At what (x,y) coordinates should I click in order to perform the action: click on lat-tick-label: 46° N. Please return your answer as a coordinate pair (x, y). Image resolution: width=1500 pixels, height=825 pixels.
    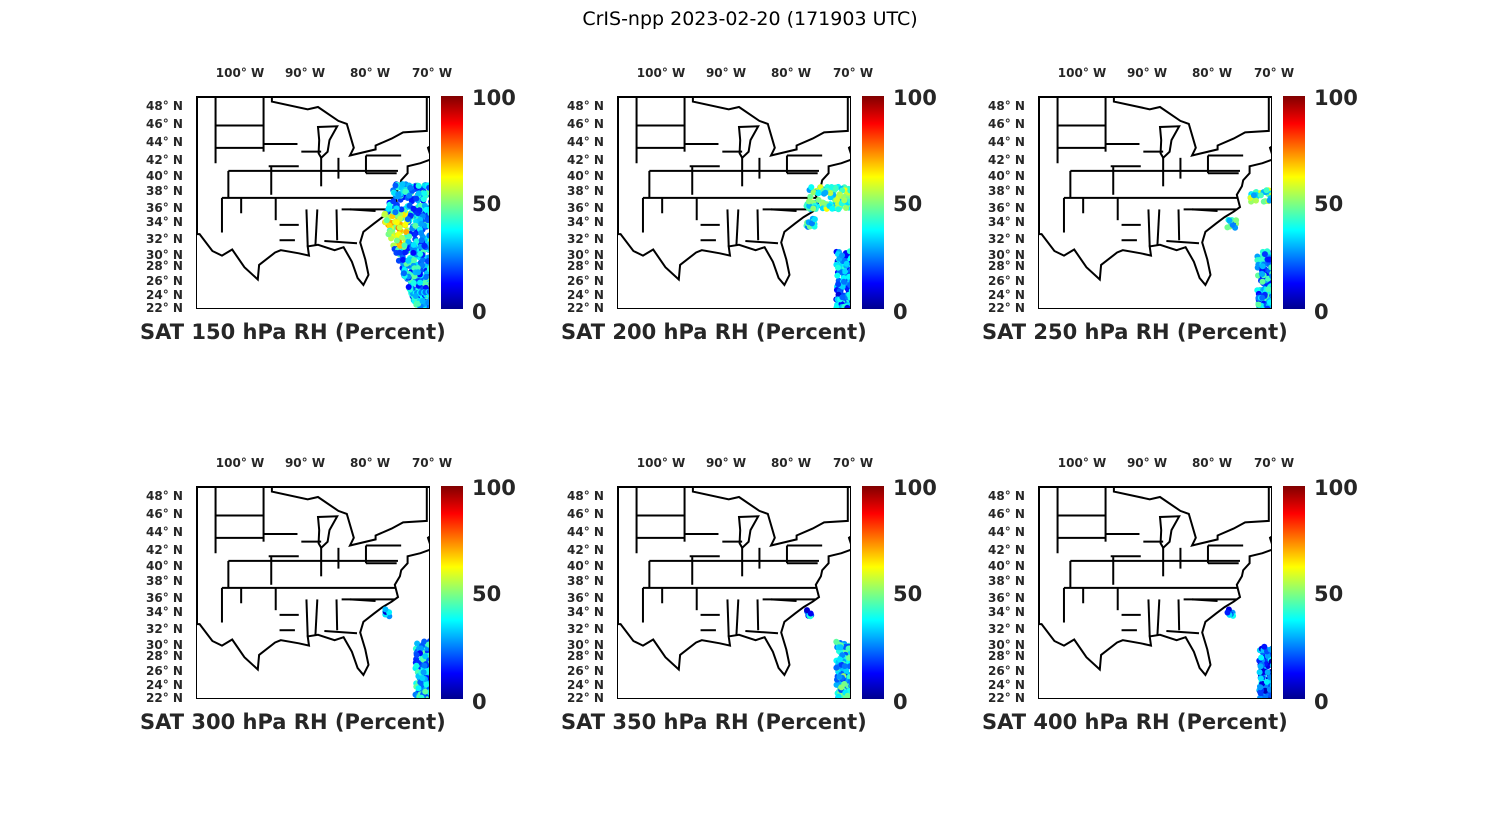
    Looking at the image, I should click on (585, 124).